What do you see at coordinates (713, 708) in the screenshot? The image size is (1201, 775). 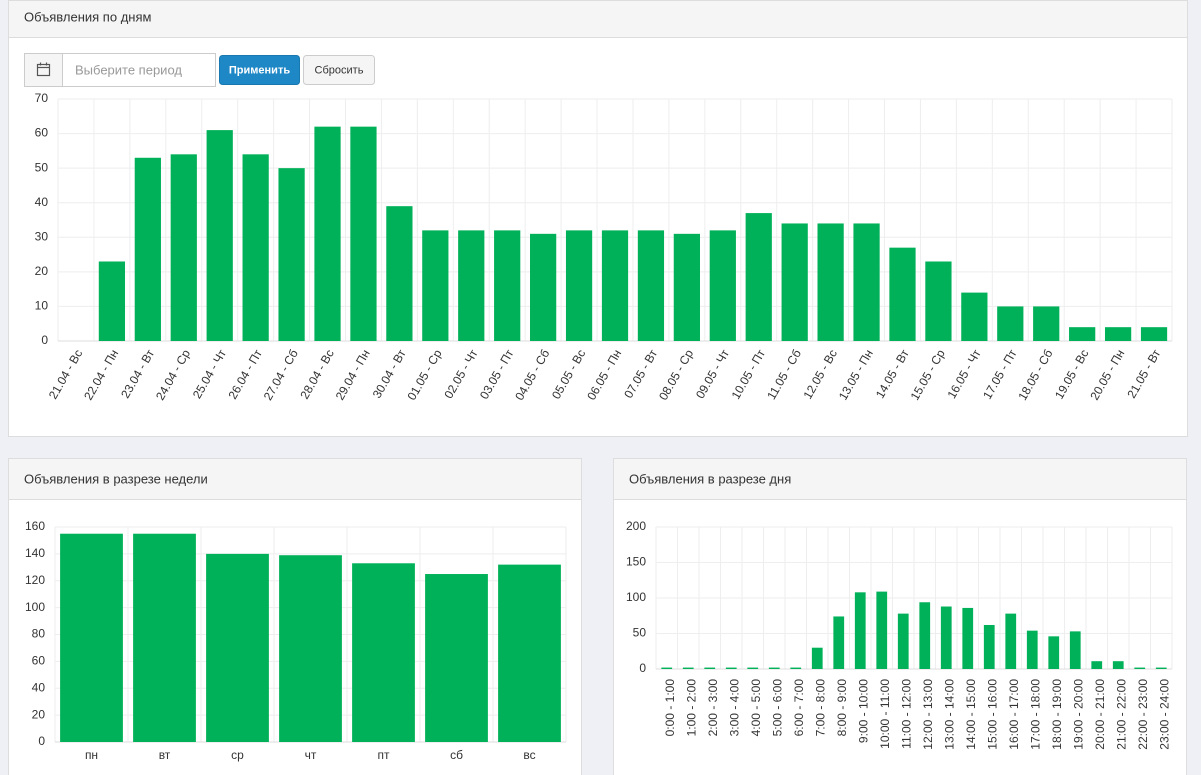 I see `x-tick-label: 2:00 - 3:00` at bounding box center [713, 708].